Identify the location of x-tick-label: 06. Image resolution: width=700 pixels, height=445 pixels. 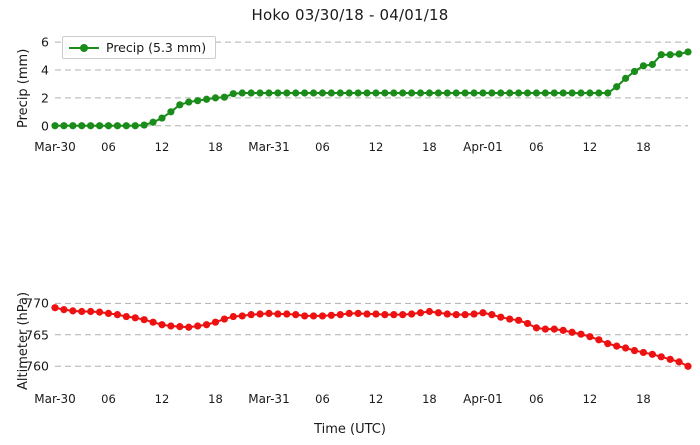
(322, 147).